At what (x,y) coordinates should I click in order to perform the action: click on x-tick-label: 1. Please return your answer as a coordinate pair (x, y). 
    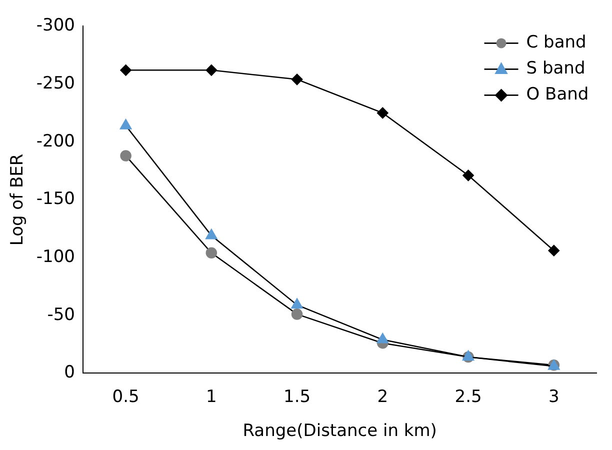
    Looking at the image, I should click on (211, 396).